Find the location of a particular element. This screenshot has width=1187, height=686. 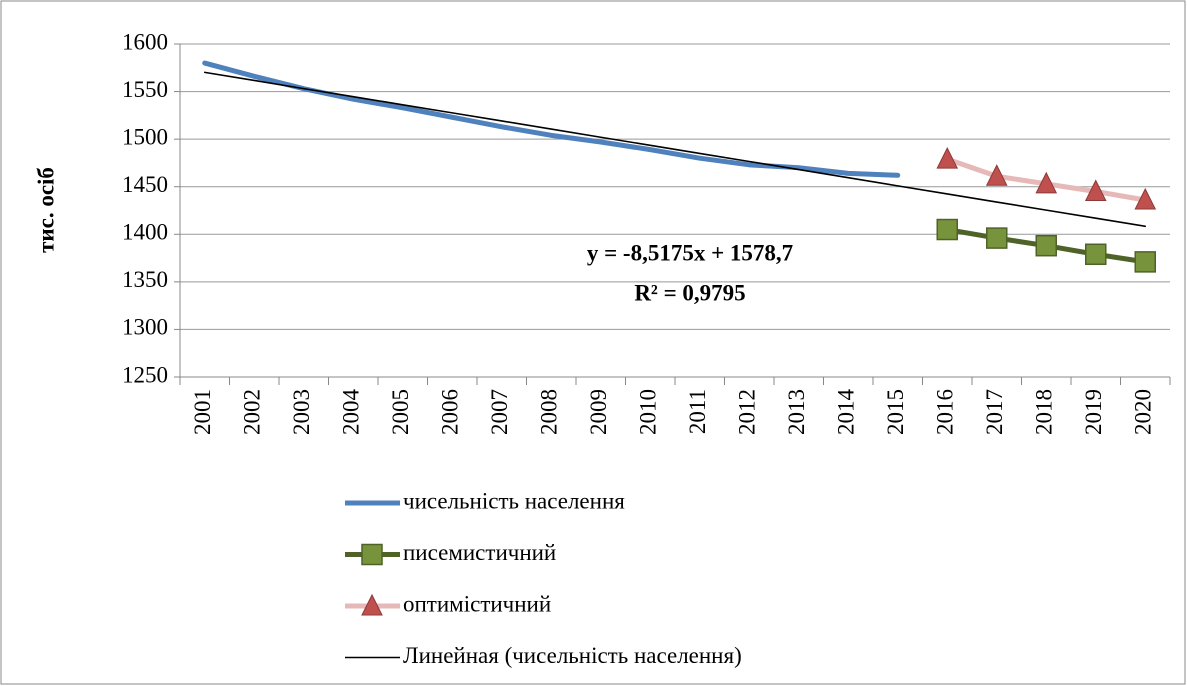

y-tick-label: 1350 is located at coordinates (145, 279).